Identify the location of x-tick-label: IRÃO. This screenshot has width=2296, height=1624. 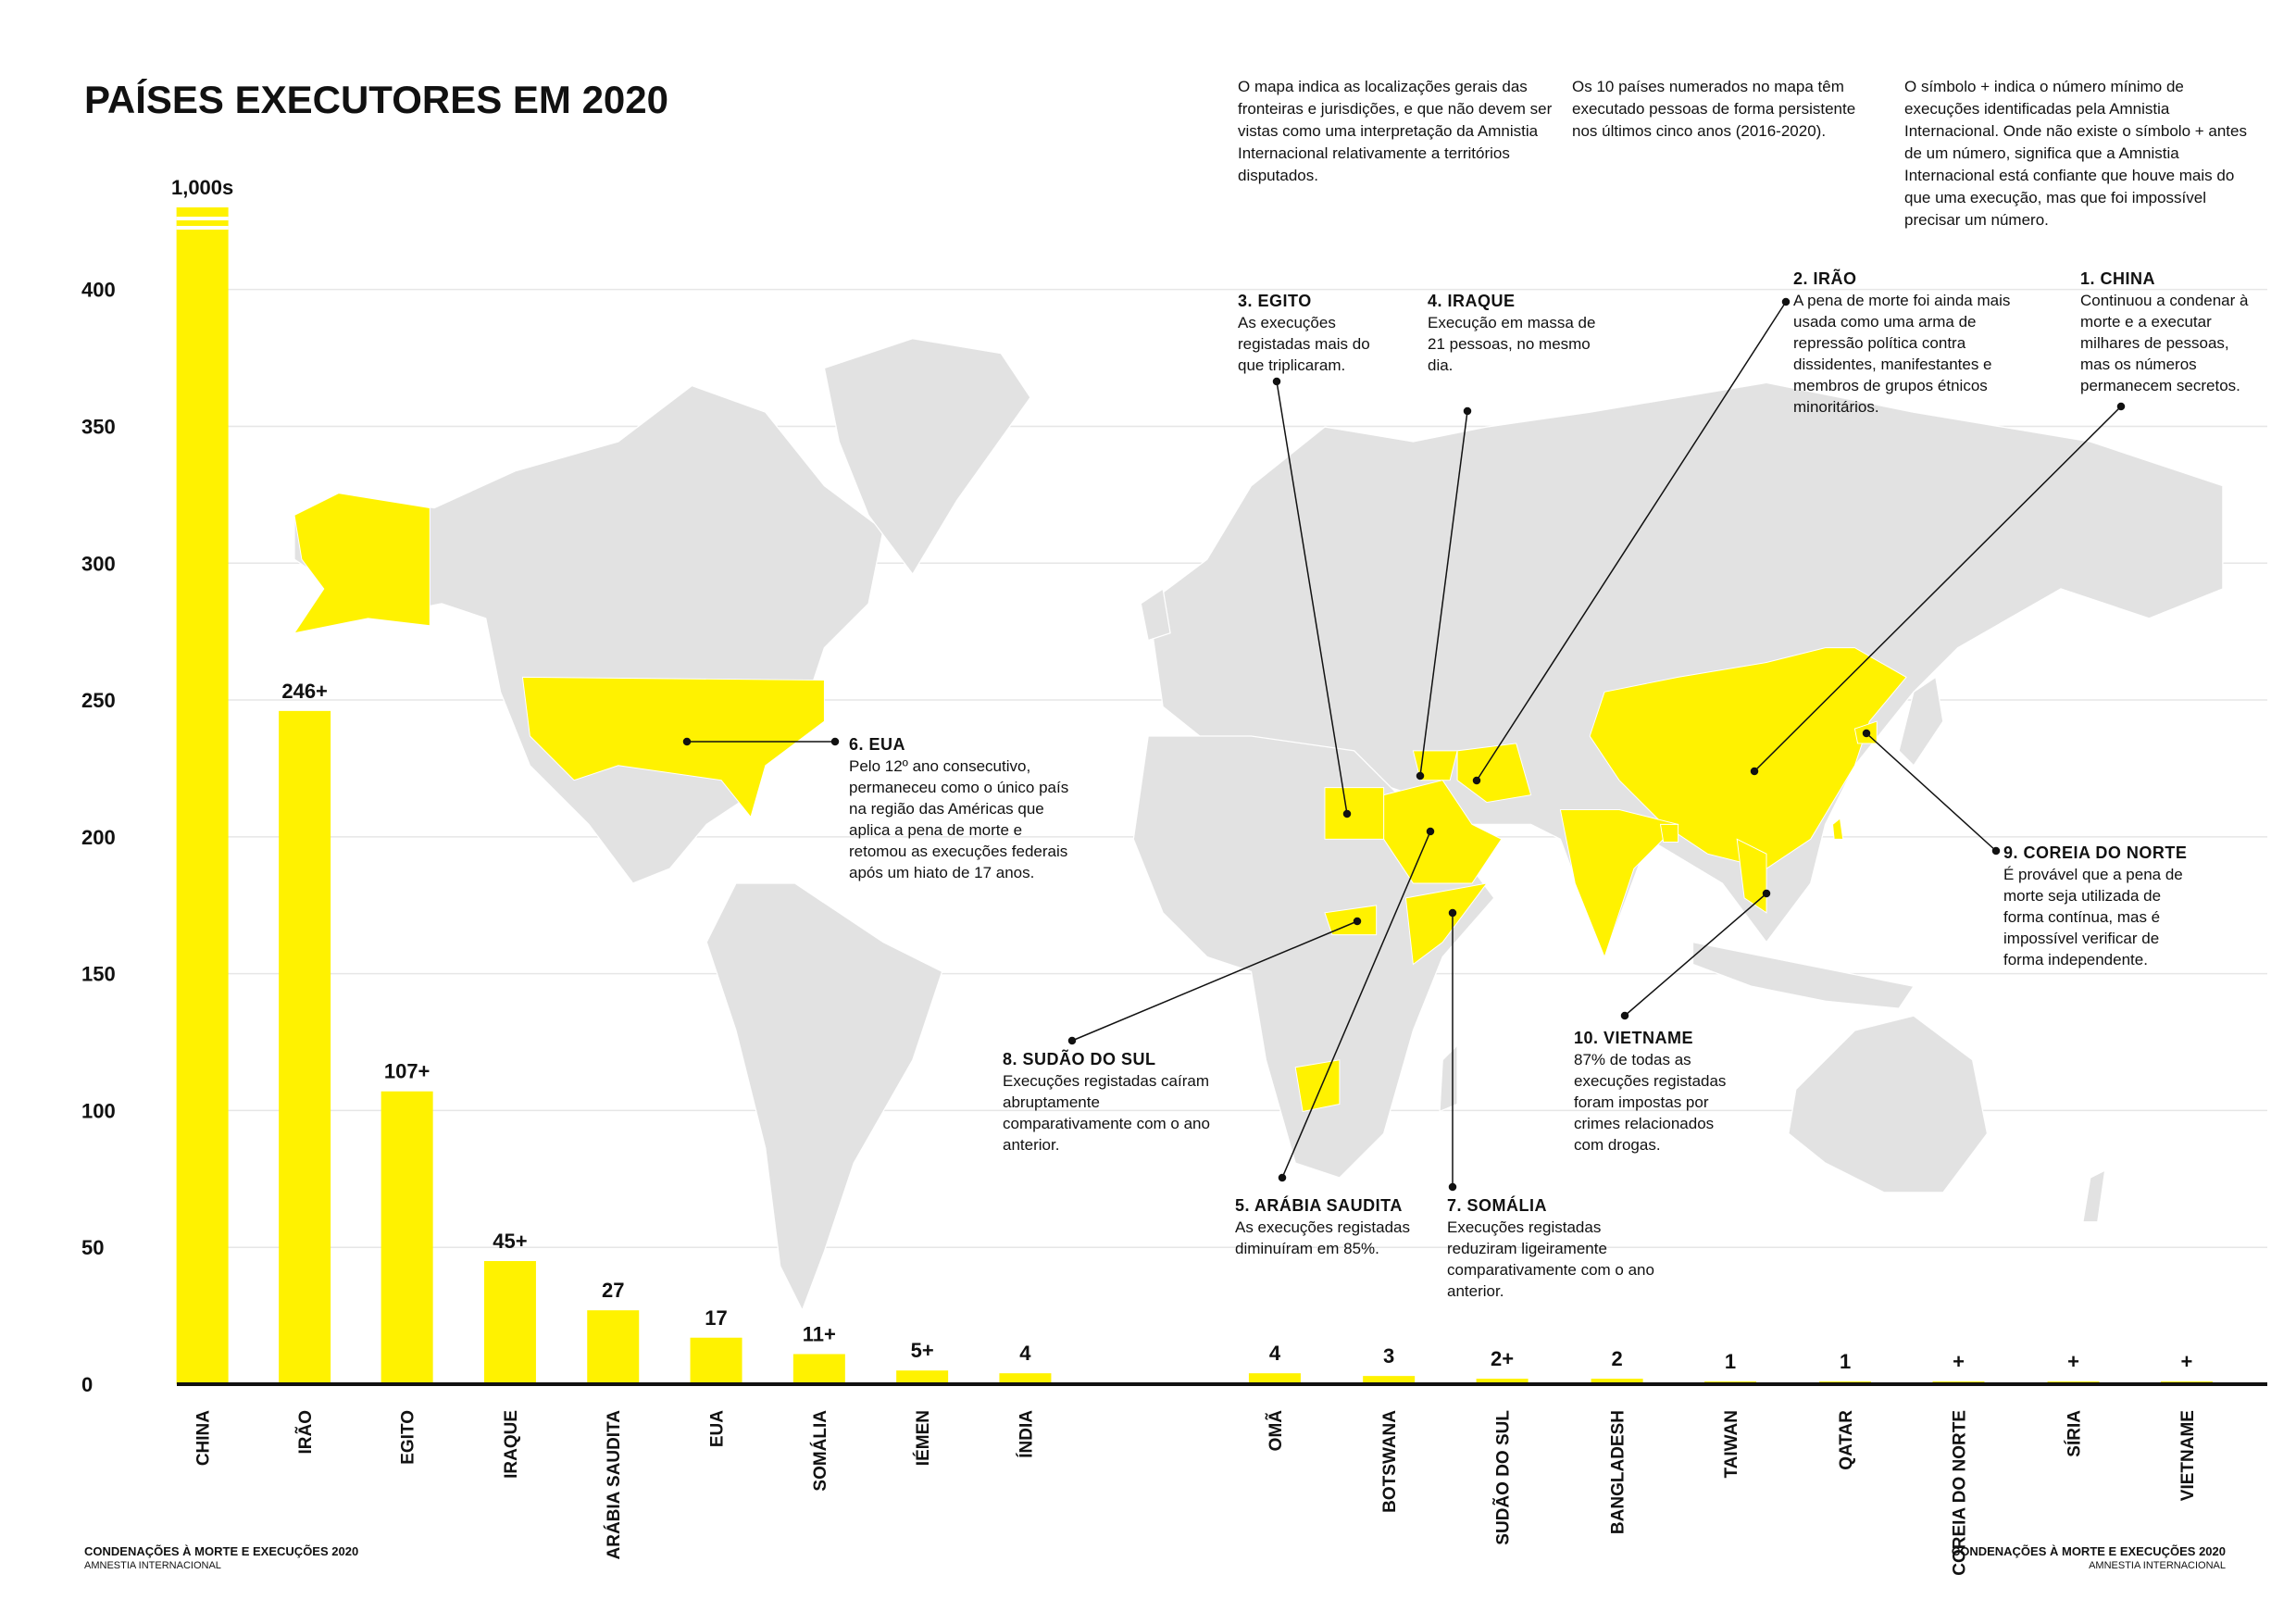
(305, 1432).